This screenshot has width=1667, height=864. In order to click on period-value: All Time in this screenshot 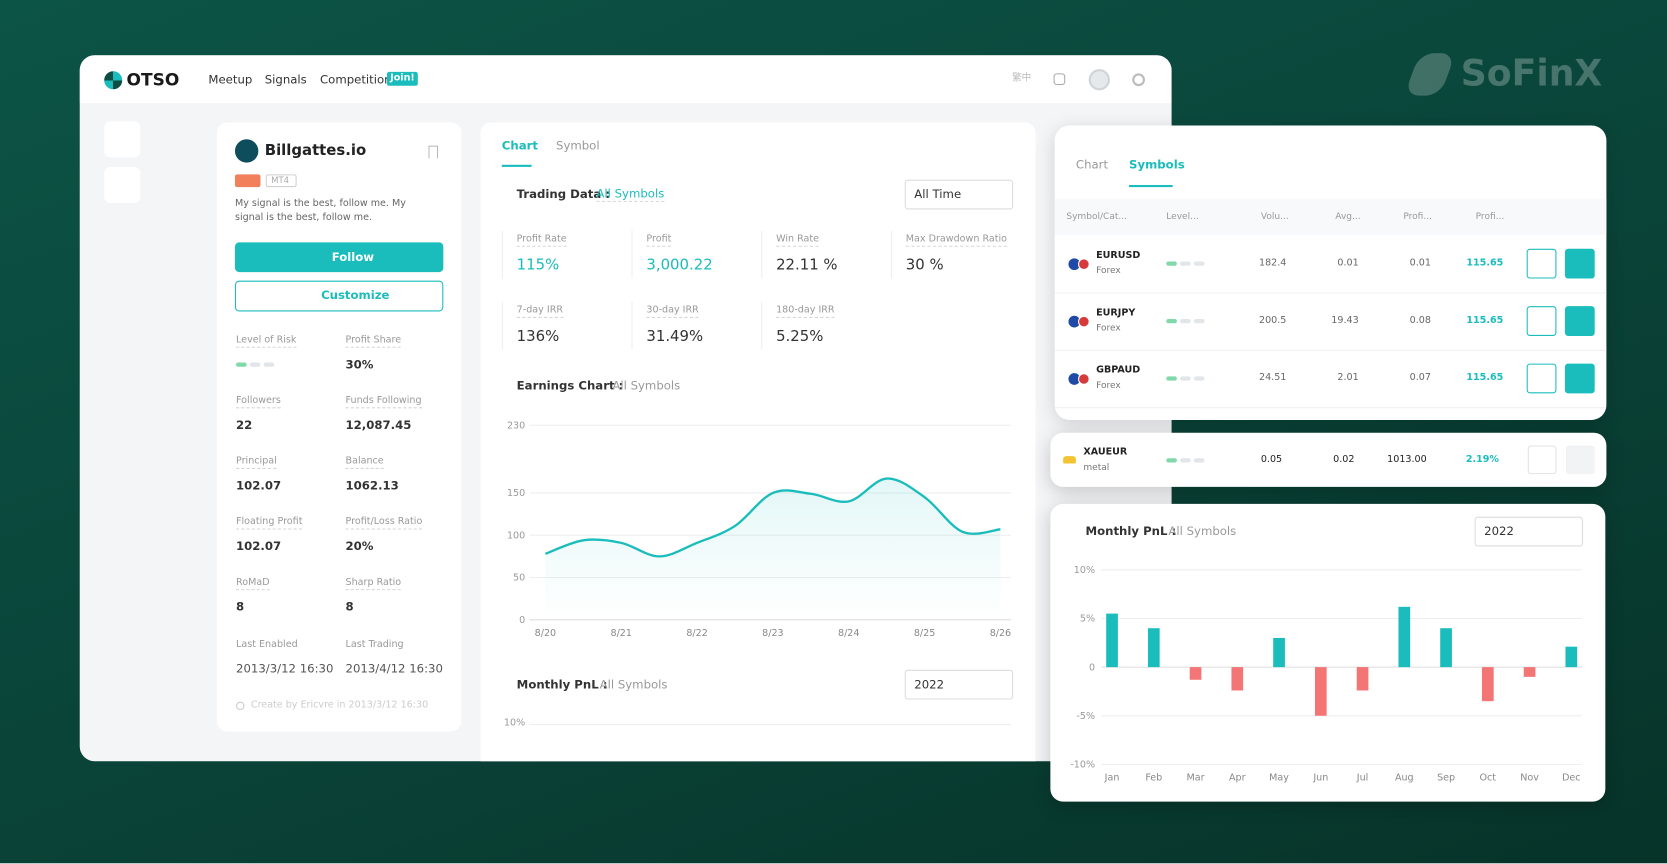, I will do `click(938, 194)`.